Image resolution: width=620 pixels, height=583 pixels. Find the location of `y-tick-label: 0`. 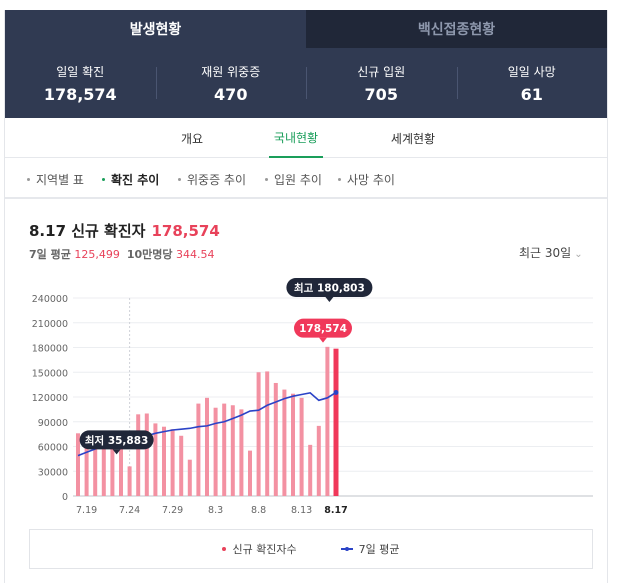

y-tick-label: 0 is located at coordinates (65, 497).